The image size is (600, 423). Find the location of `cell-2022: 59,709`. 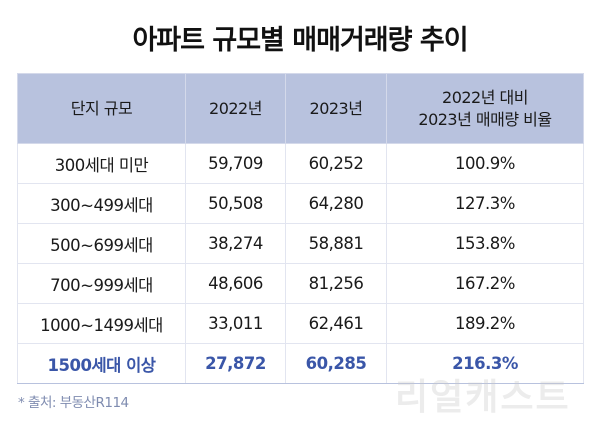

cell-2022: 59,709 is located at coordinates (235, 163).